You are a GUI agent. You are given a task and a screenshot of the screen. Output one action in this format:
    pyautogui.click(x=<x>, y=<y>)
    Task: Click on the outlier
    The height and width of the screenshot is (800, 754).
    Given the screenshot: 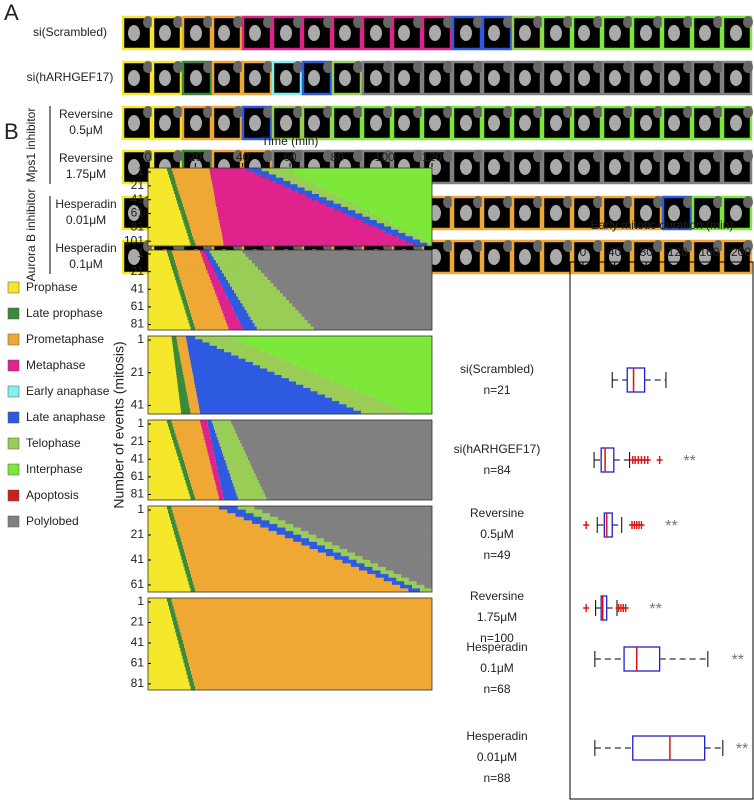 What is the action you would take?
    pyautogui.click(x=647, y=460)
    